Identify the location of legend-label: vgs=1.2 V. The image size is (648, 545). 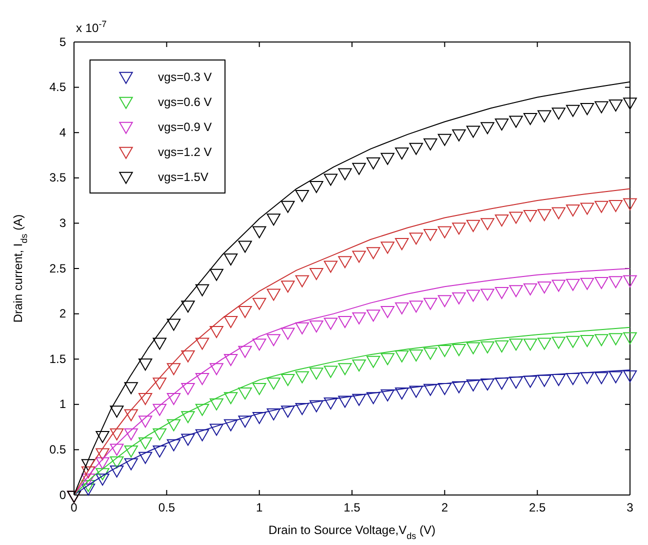
(185, 152).